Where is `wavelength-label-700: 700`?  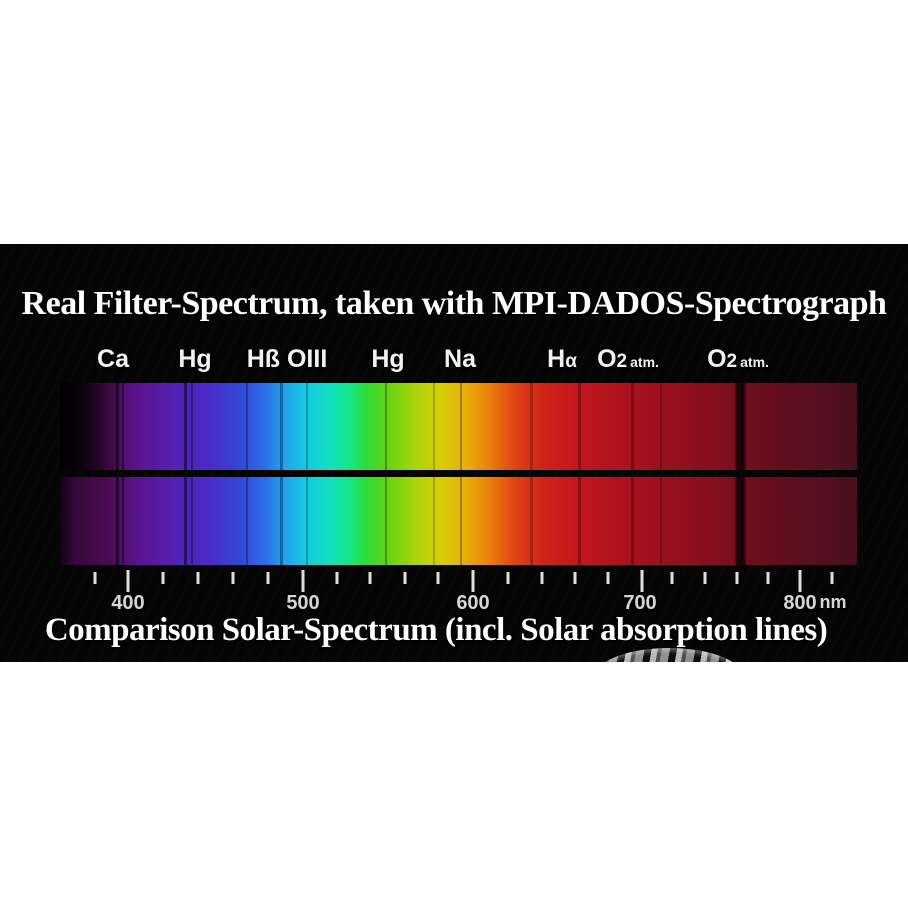 wavelength-label-700: 700 is located at coordinates (640, 603).